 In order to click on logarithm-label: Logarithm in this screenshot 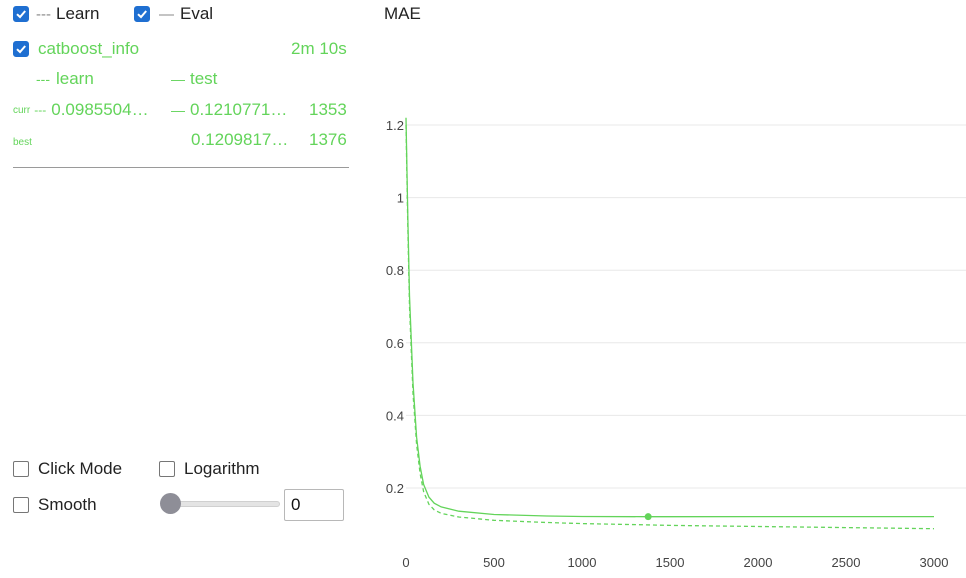, I will do `click(222, 468)`.